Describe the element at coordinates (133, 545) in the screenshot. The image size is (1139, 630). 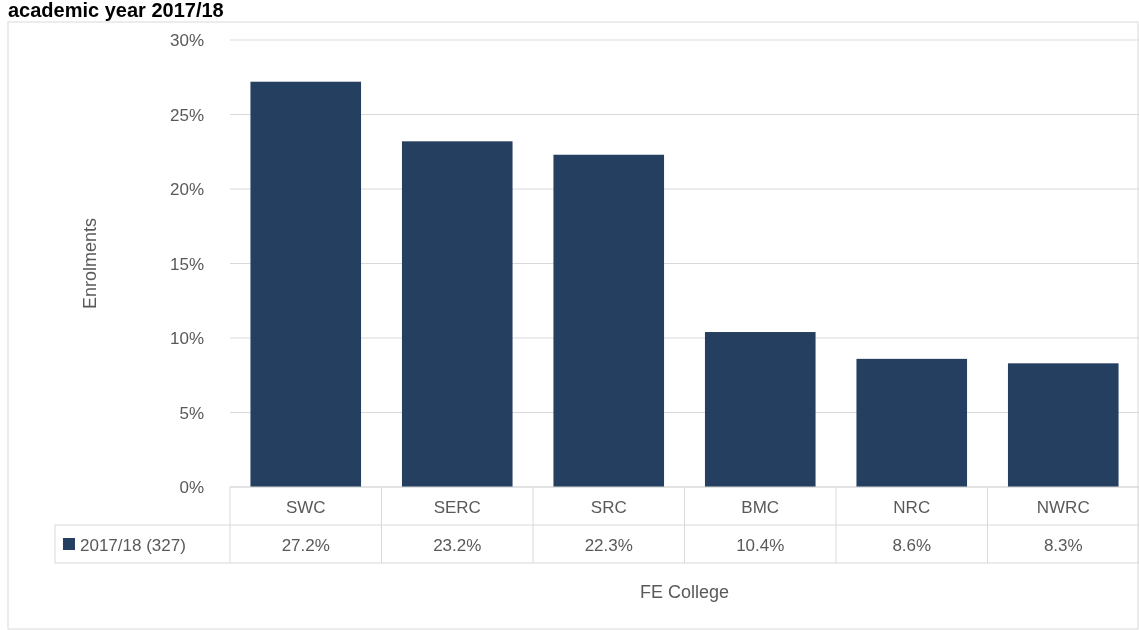
I see `legend-label: 2017/18 (327)` at that location.